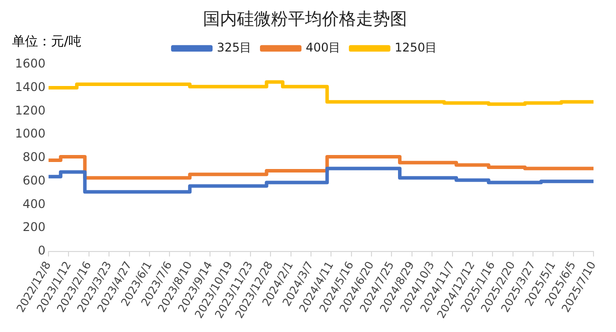  I want to click on y-tick-label: 0, so click(42, 251).